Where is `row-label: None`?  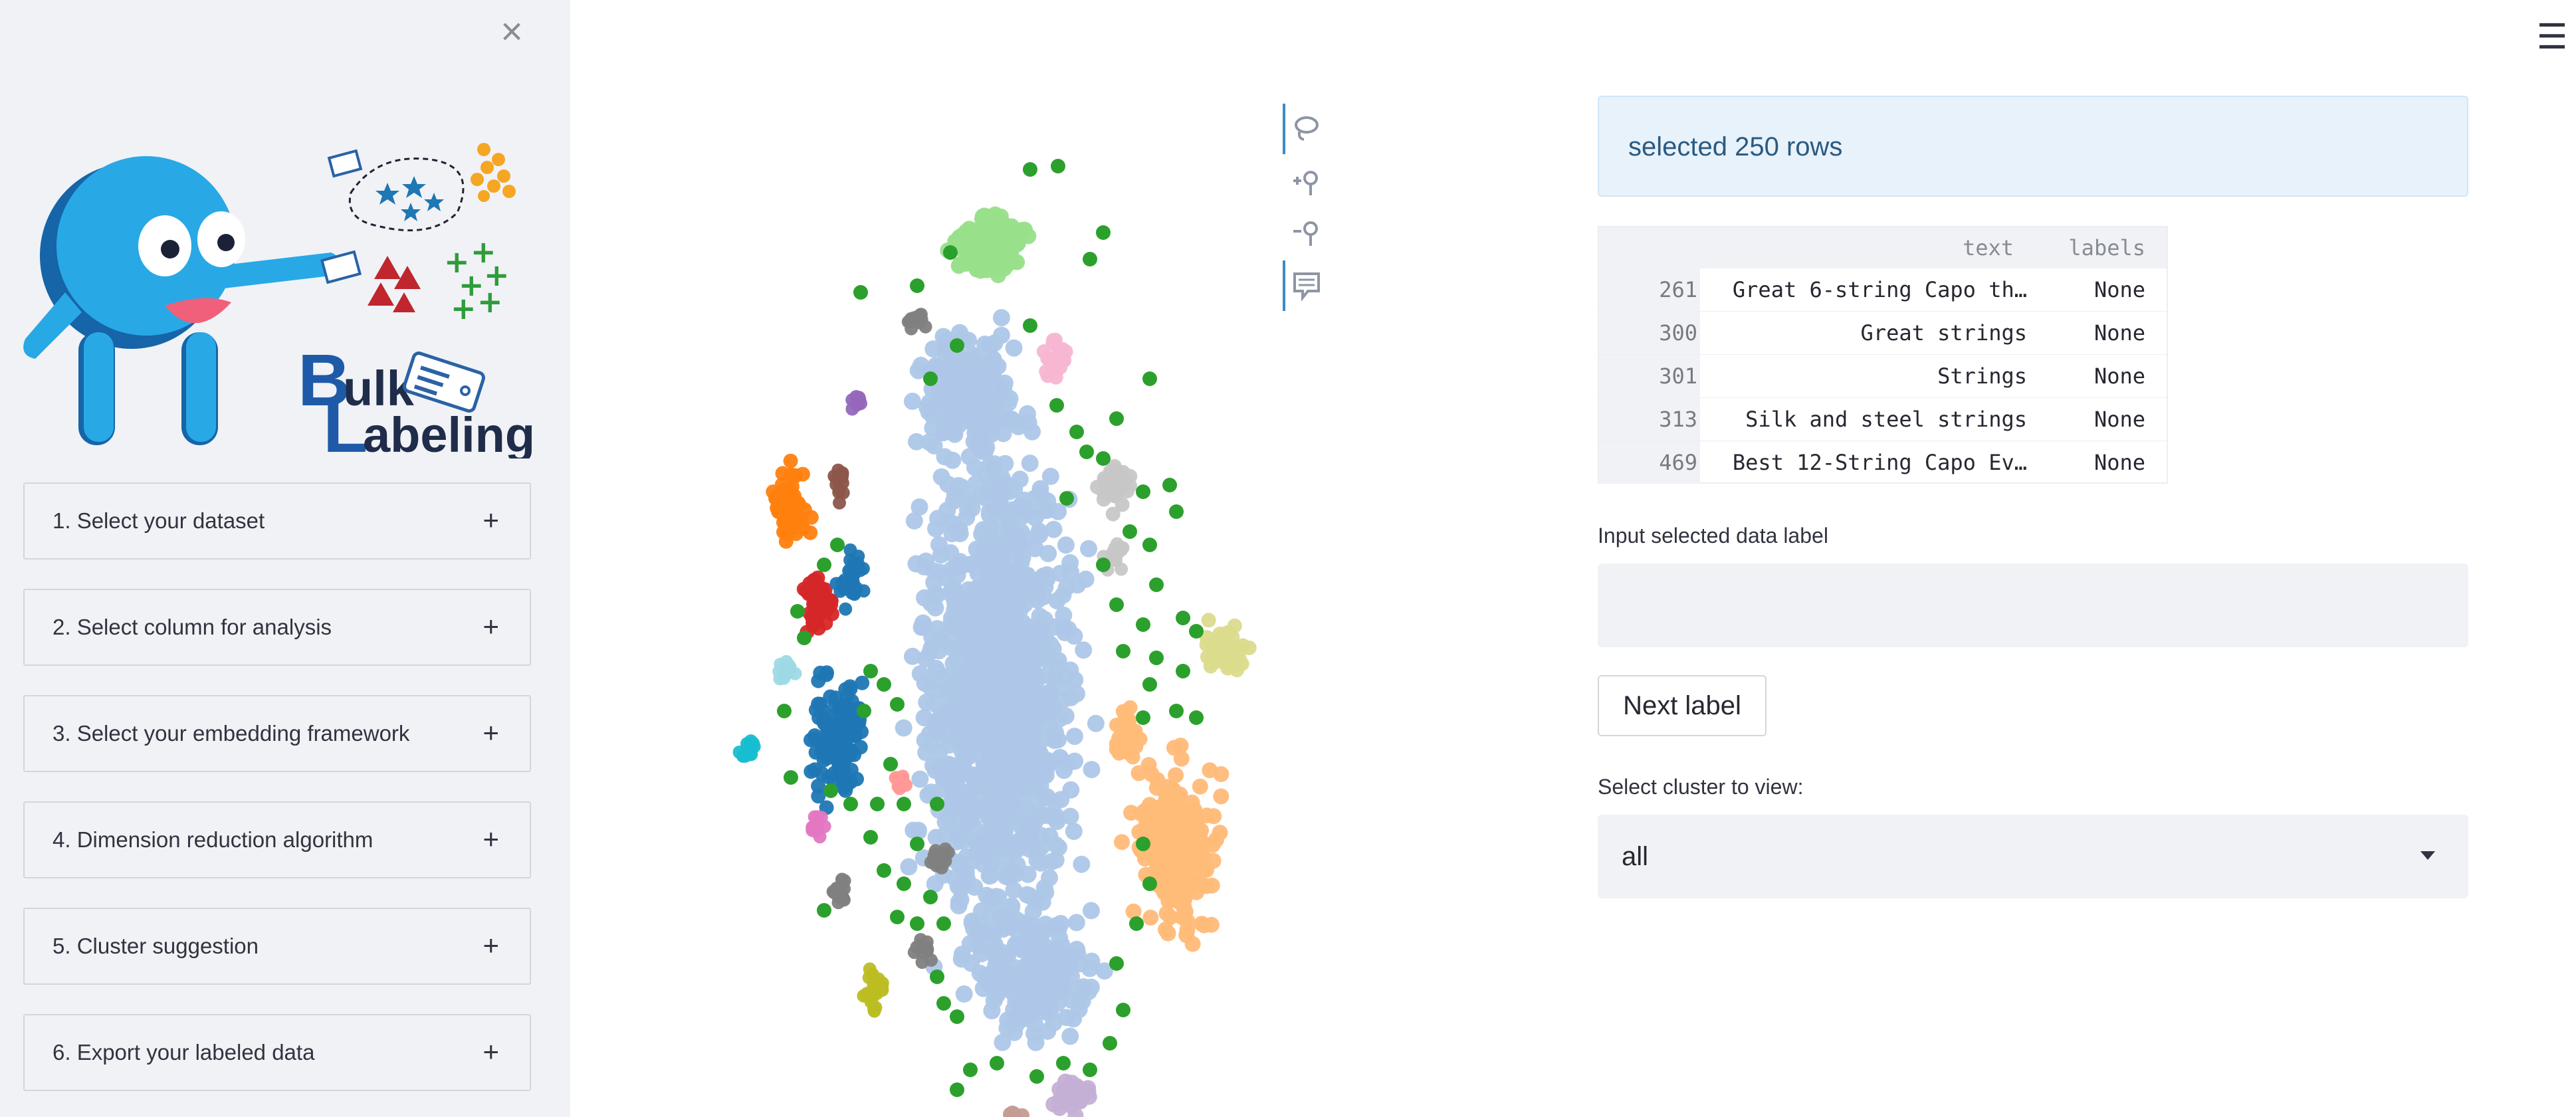 row-label: None is located at coordinates (2119, 376).